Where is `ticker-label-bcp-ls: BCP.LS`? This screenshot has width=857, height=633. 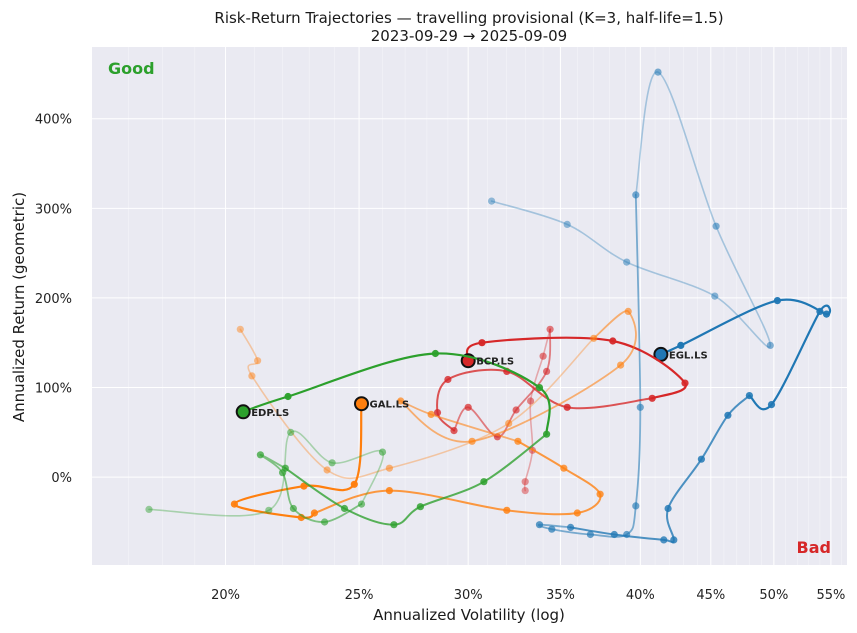
ticker-label-bcp-ls: BCP.LS is located at coordinates (495, 362).